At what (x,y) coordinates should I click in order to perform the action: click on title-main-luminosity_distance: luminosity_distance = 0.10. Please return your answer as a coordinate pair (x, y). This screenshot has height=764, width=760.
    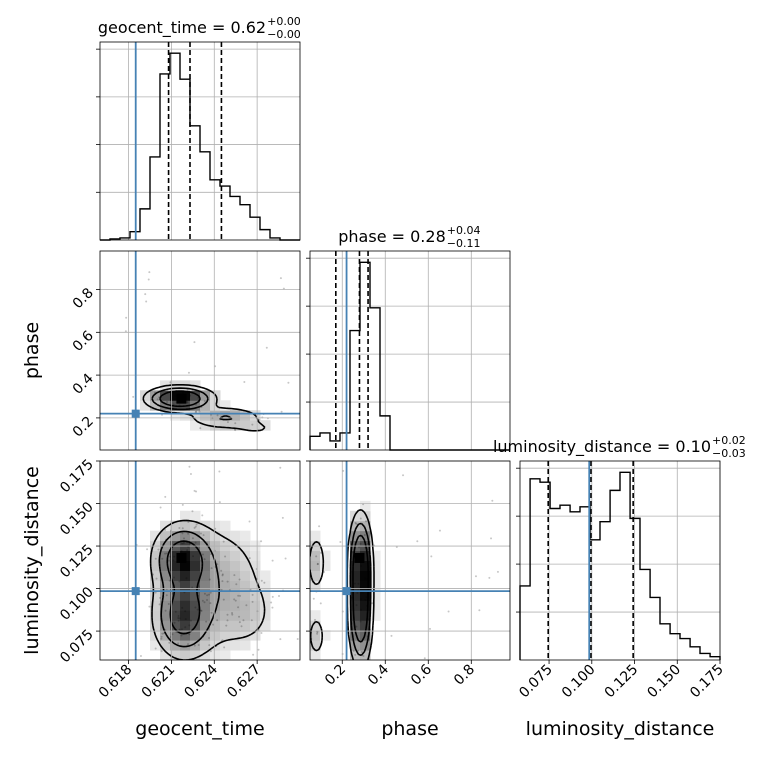
    Looking at the image, I should click on (602, 447).